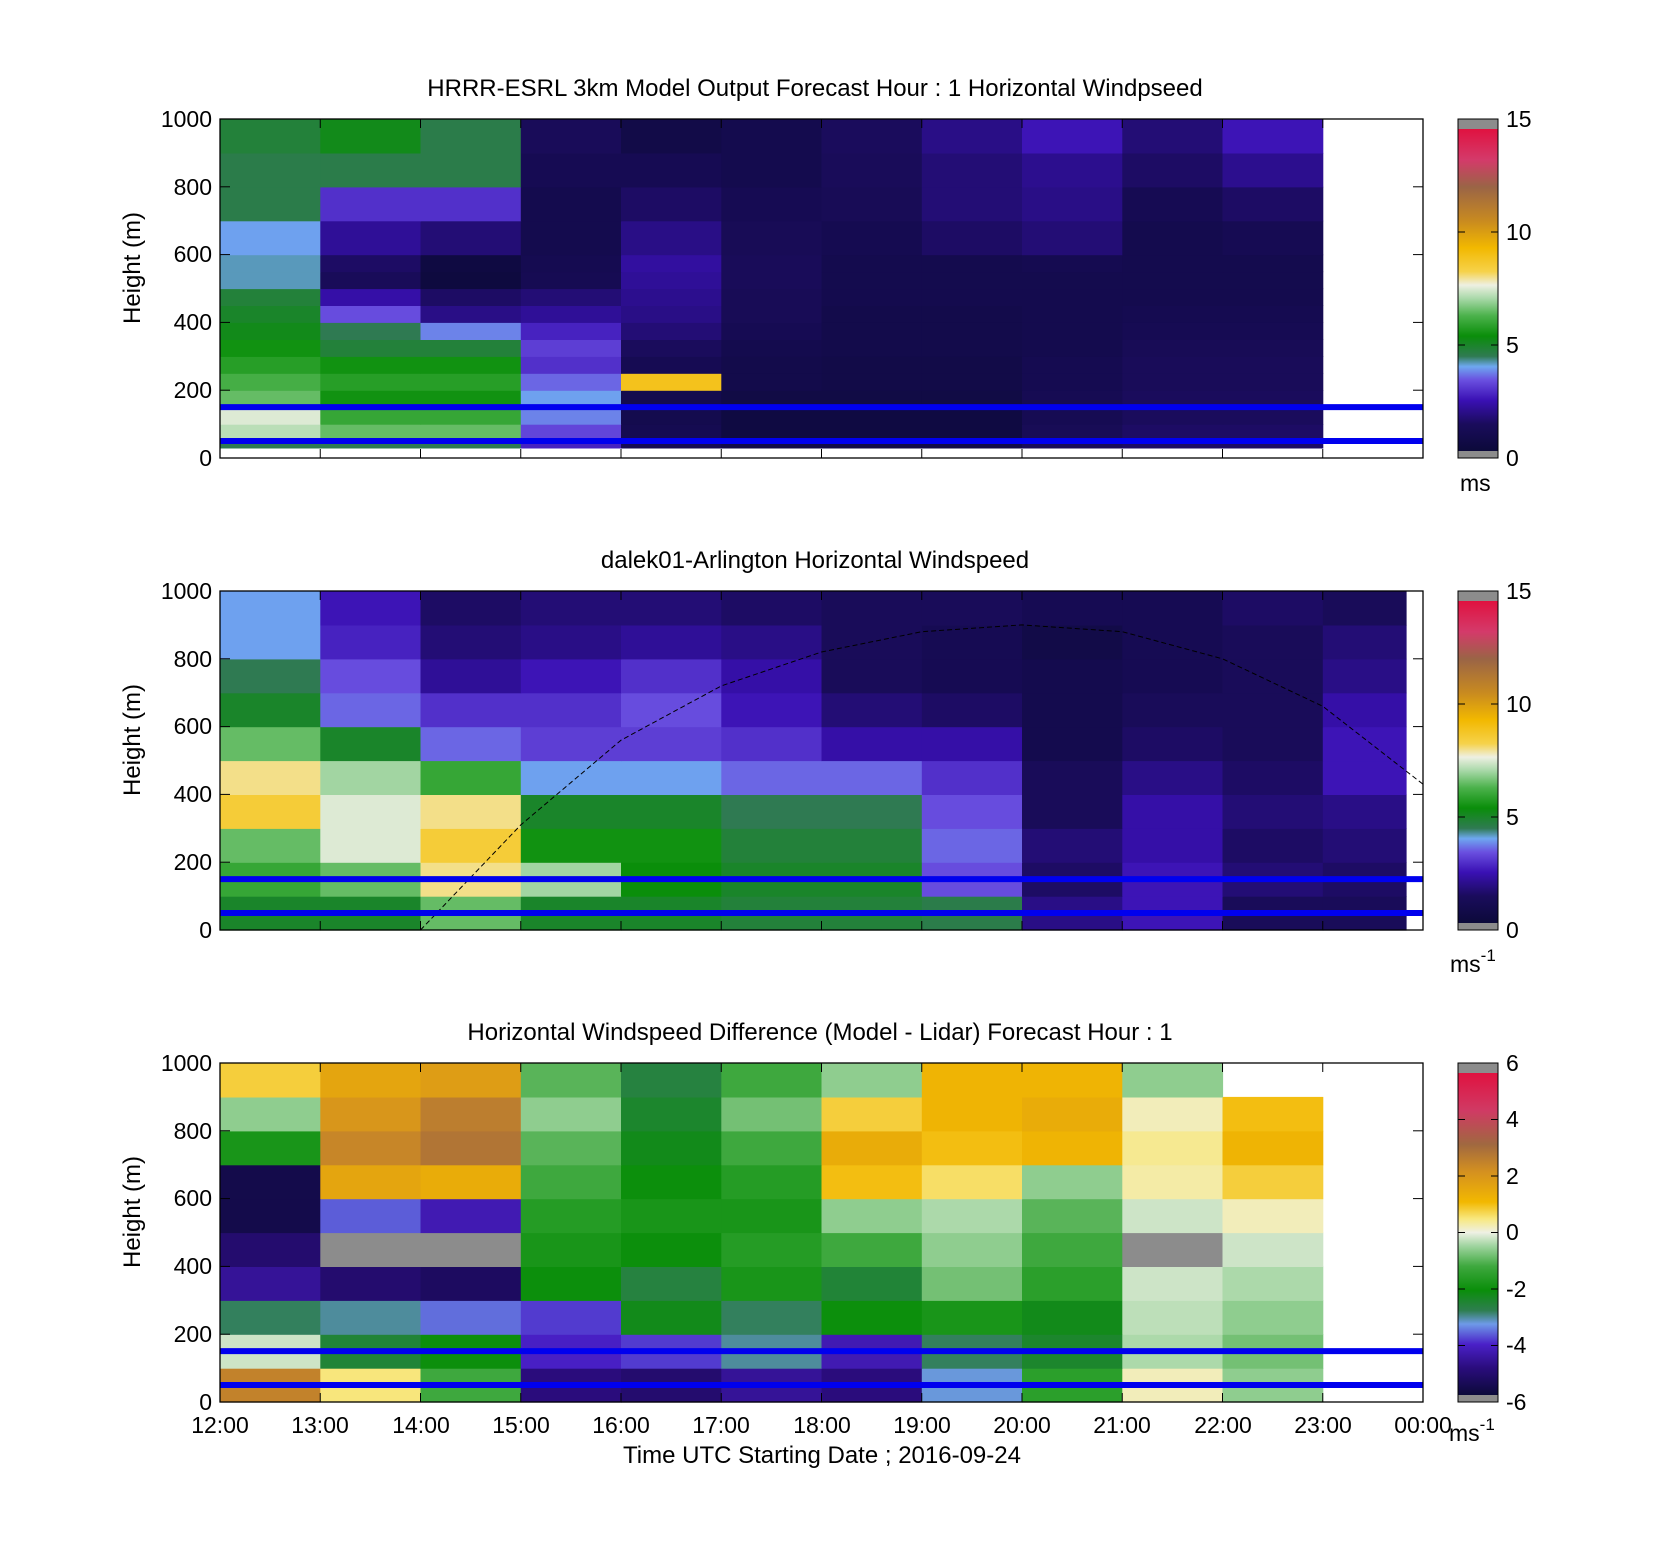 Image resolution: width=1680 pixels, height=1561 pixels. I want to click on colorbar: -6 -4 -2 0 2 4 6 ms-1, so click(1488, 1248).